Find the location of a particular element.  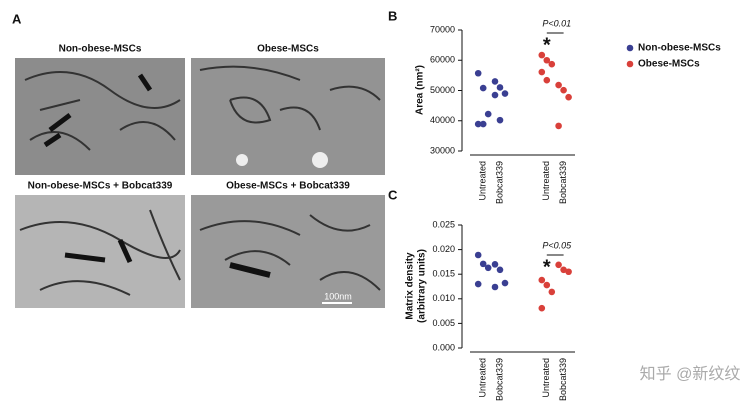

scale-label: 100nm is located at coordinates (338, 296).